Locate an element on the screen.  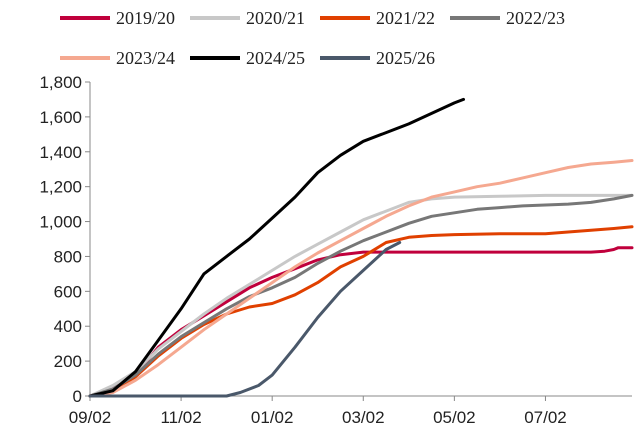
x-tick-label: 01/02 is located at coordinates (272, 417).